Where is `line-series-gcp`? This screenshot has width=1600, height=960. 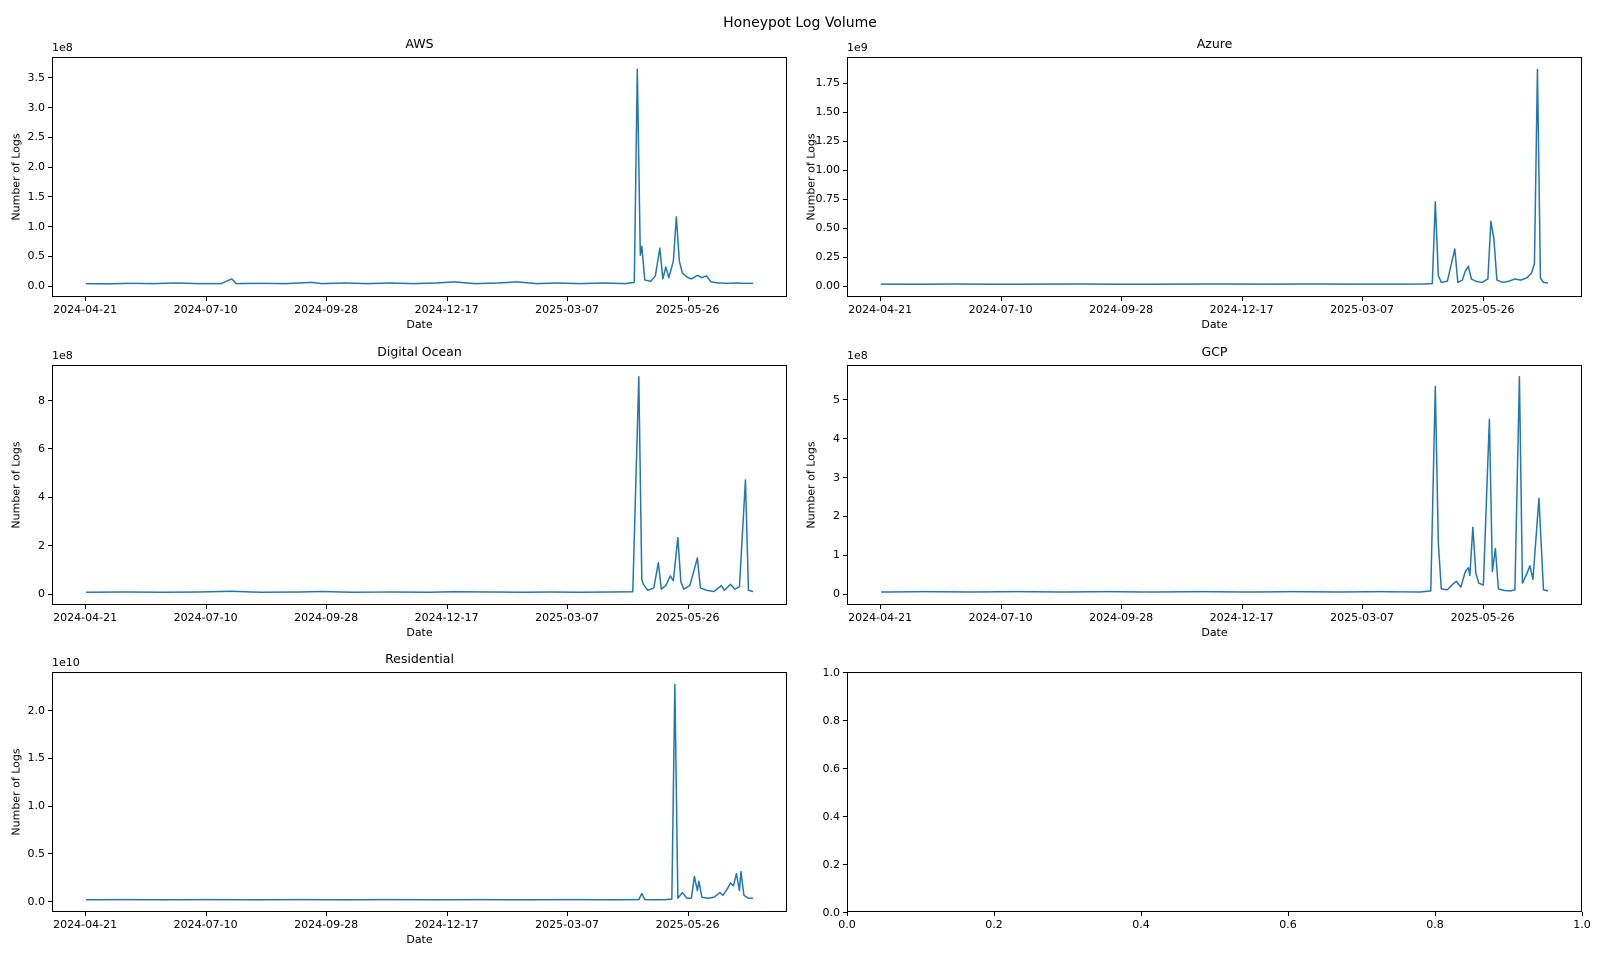
line-series-gcp is located at coordinates (1215, 484).